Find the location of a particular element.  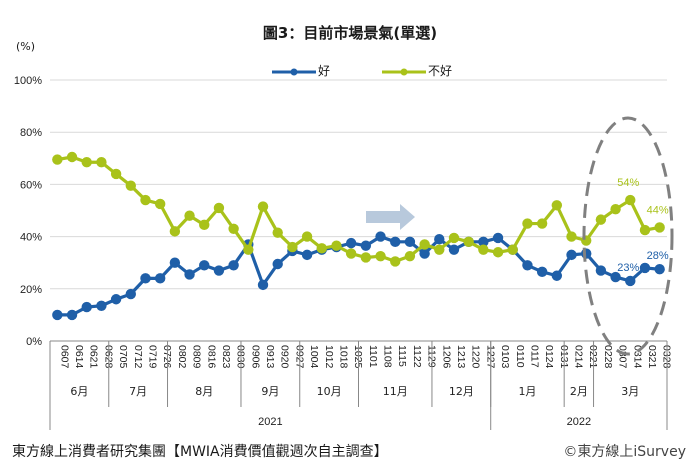

chart-title: 圖3：目前市場景氣(單選) is located at coordinates (350, 33).